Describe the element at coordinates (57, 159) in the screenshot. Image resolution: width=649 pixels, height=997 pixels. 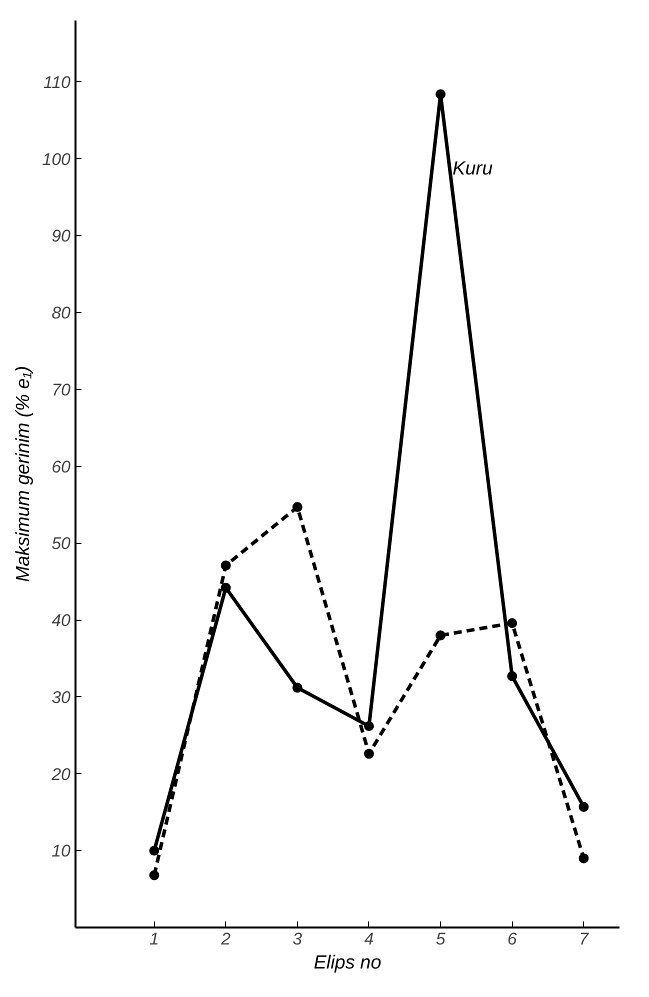
I see `y-tick-label: 100` at that location.